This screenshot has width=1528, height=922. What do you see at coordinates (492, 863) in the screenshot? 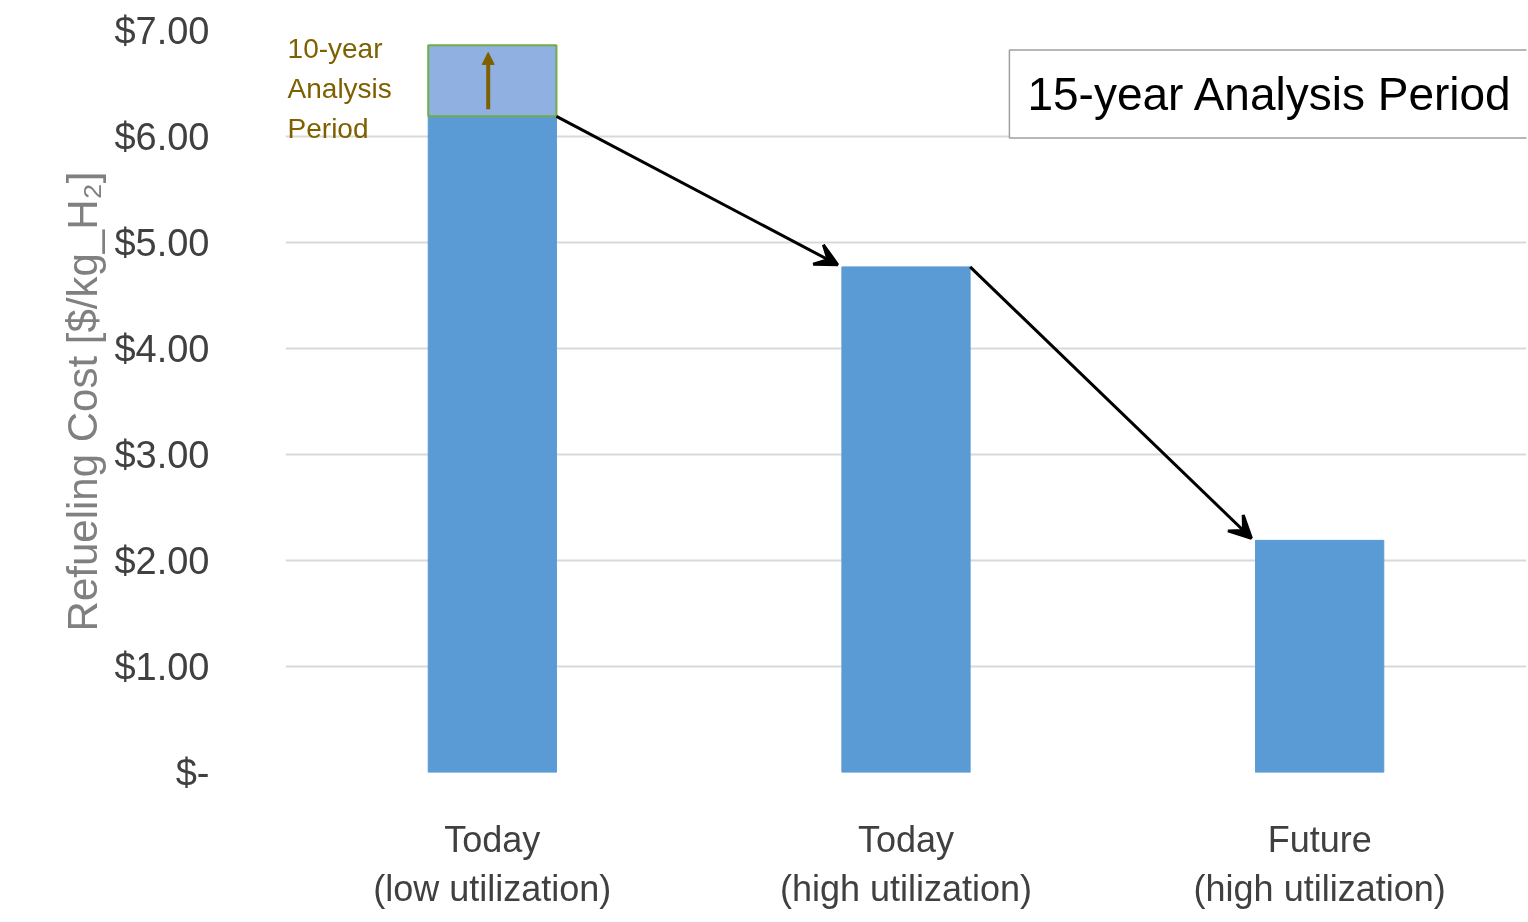
I see `x-tick-label: Today (low utilization)` at bounding box center [492, 863].